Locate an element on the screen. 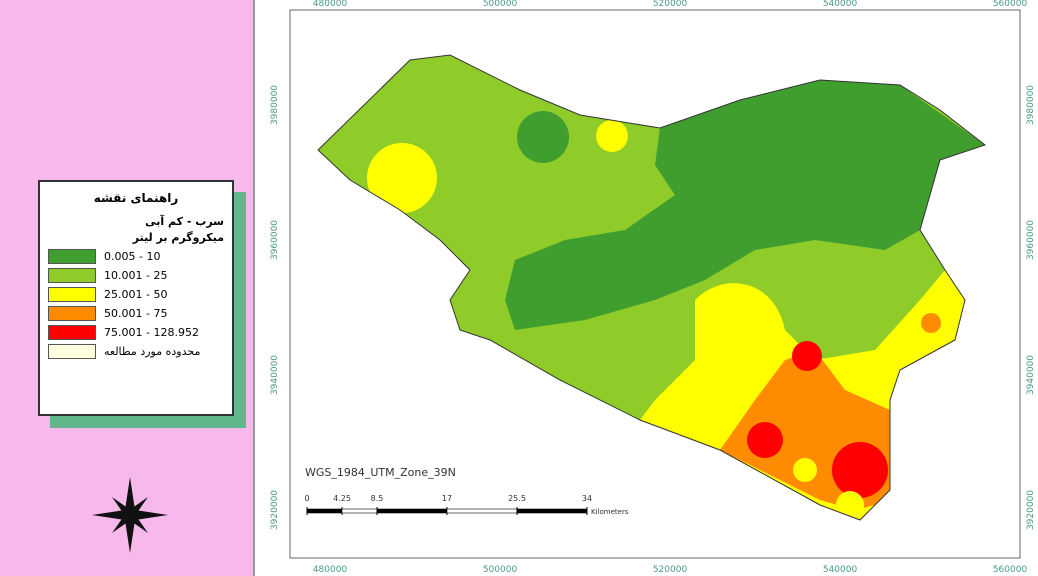 Image resolution: width=1038 pixels, height=576 pixels. scale-tick-label: 25.5 is located at coordinates (517, 498).